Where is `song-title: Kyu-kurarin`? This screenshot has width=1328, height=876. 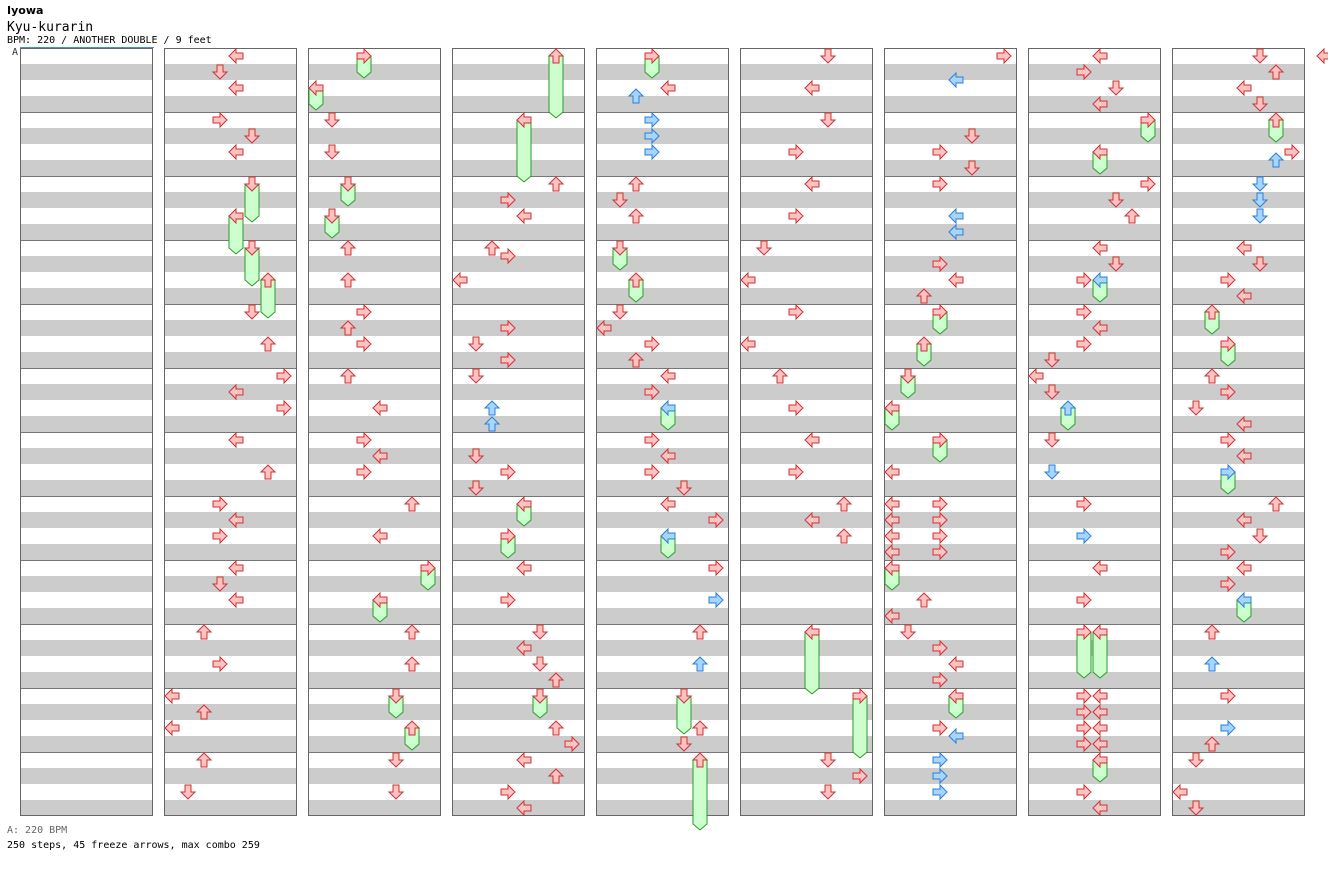 song-title: Kyu-kurarin is located at coordinates (50, 27).